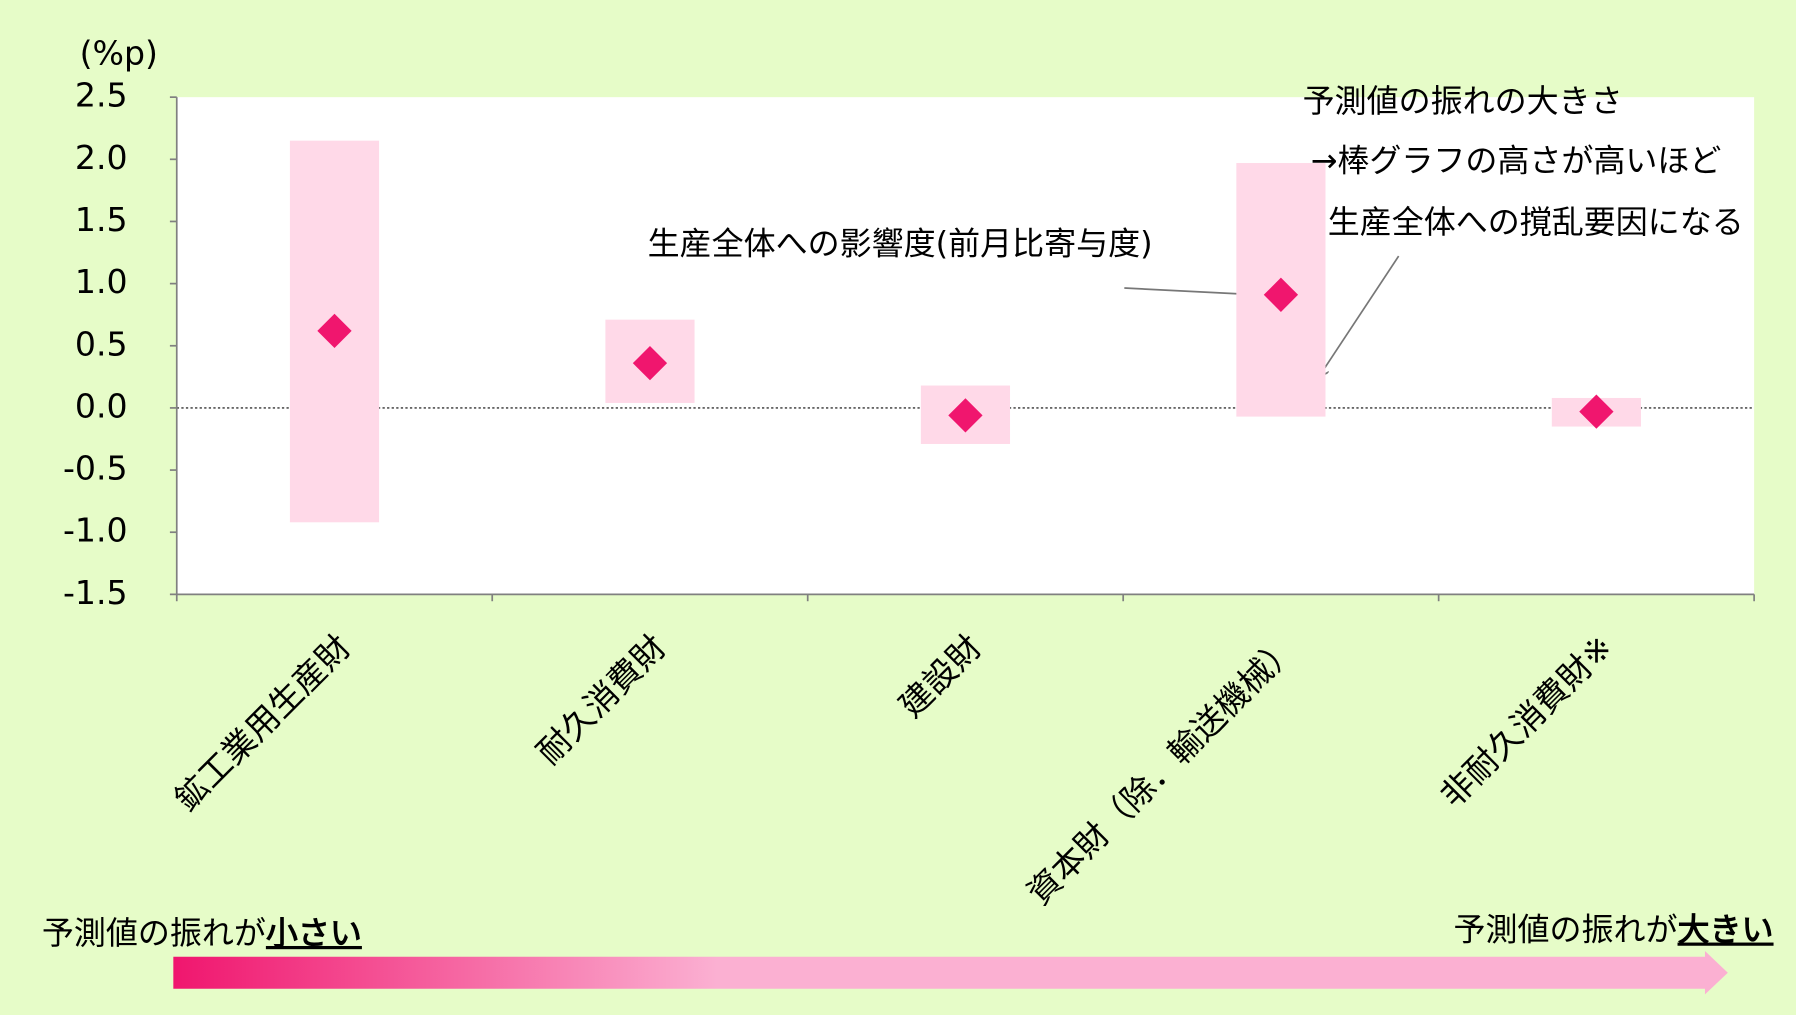 This screenshot has width=1796, height=1015. Describe the element at coordinates (101, 281) in the screenshot. I see `y-tick-label: 1.0` at that location.